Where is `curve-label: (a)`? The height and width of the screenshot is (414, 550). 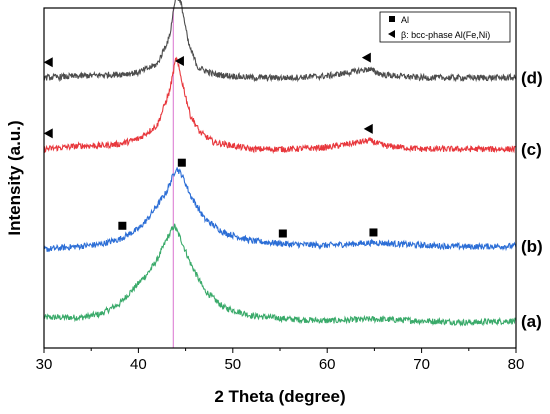
curve-label: (a) is located at coordinates (531, 321).